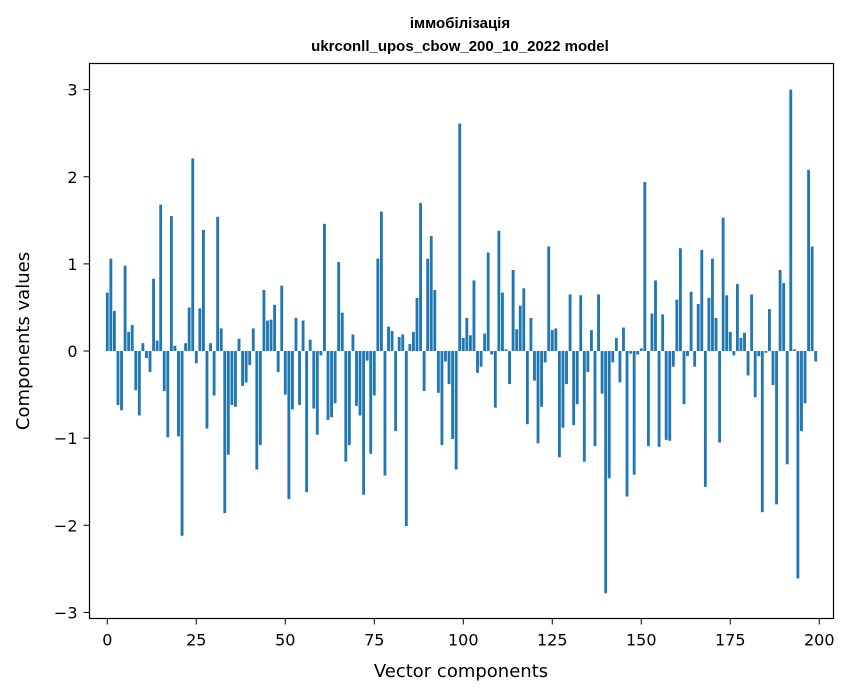 The image size is (847, 696). Describe the element at coordinates (72, 177) in the screenshot. I see `y-tick-label: 2` at that location.